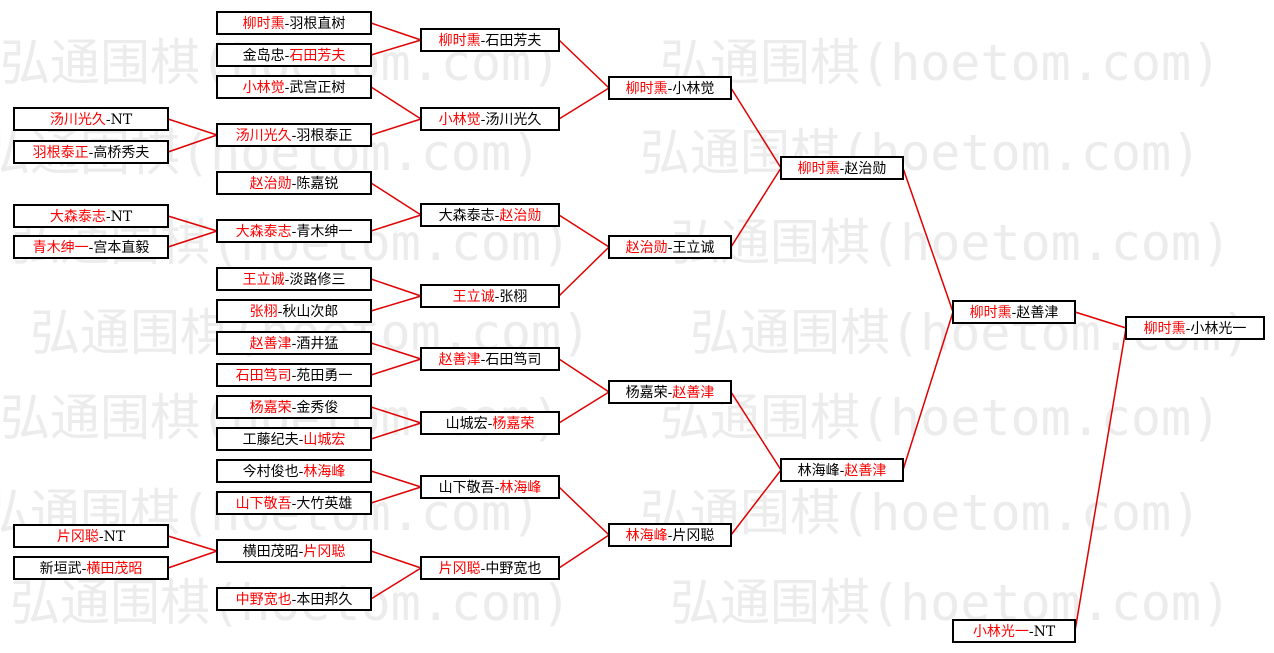 This screenshot has height=653, width=1274. I want to click on player-name: 羽根泰正, so click(61, 153).